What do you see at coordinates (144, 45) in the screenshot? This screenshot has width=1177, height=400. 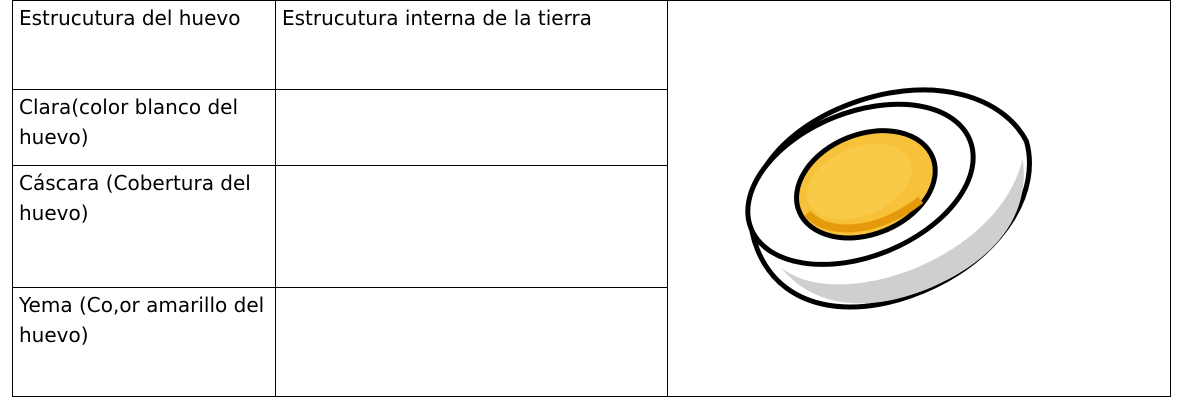 I see `header-cell: Estrucutura del huevo` at bounding box center [144, 45].